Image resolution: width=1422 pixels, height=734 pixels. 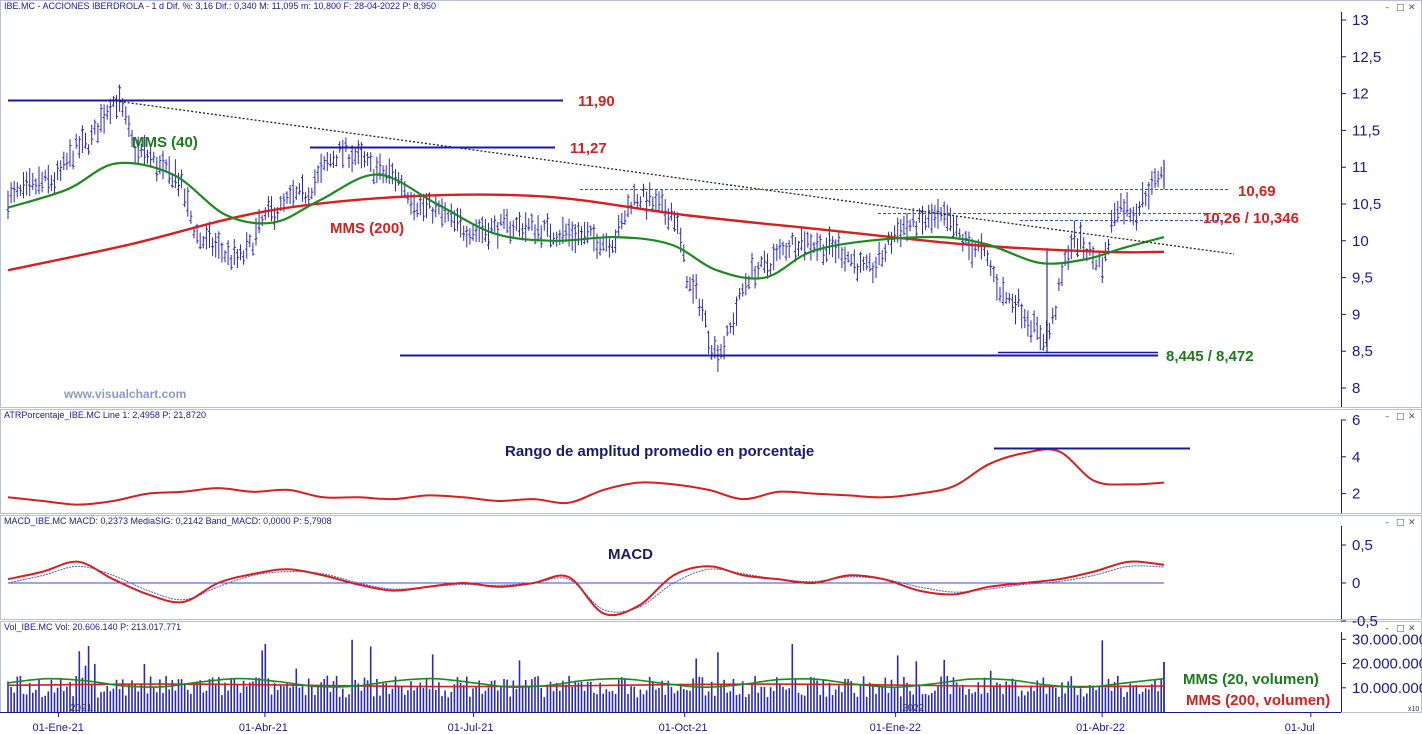 What do you see at coordinates (588, 148) in the screenshot?
I see `label-11-27: 11,27` at bounding box center [588, 148].